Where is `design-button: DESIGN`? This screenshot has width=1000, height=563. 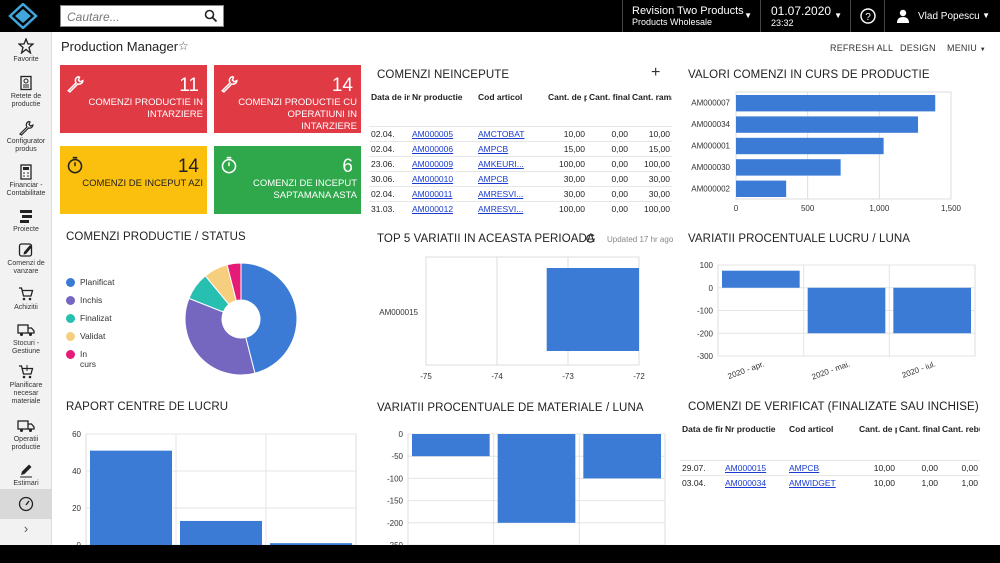 design-button: DESIGN is located at coordinates (918, 48).